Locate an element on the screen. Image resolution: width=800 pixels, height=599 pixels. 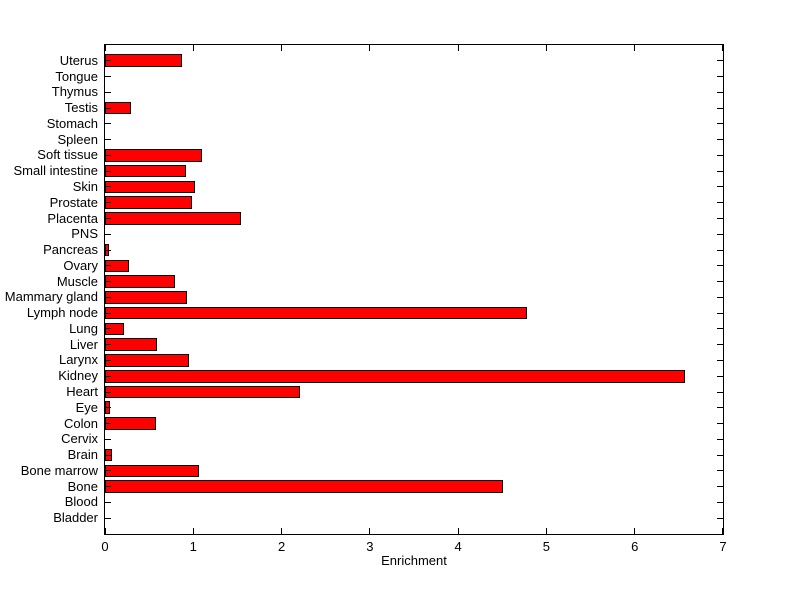
y-tick-label-spleen: Spleen is located at coordinates (77, 139).